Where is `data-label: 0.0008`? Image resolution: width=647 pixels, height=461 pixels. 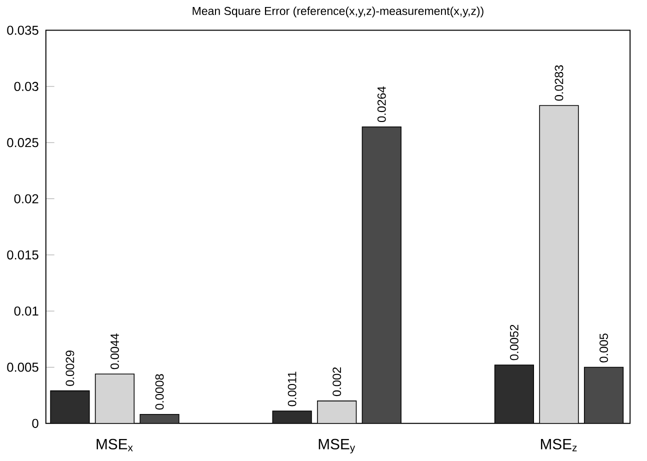
data-label: 0.0008 is located at coordinates (159, 392).